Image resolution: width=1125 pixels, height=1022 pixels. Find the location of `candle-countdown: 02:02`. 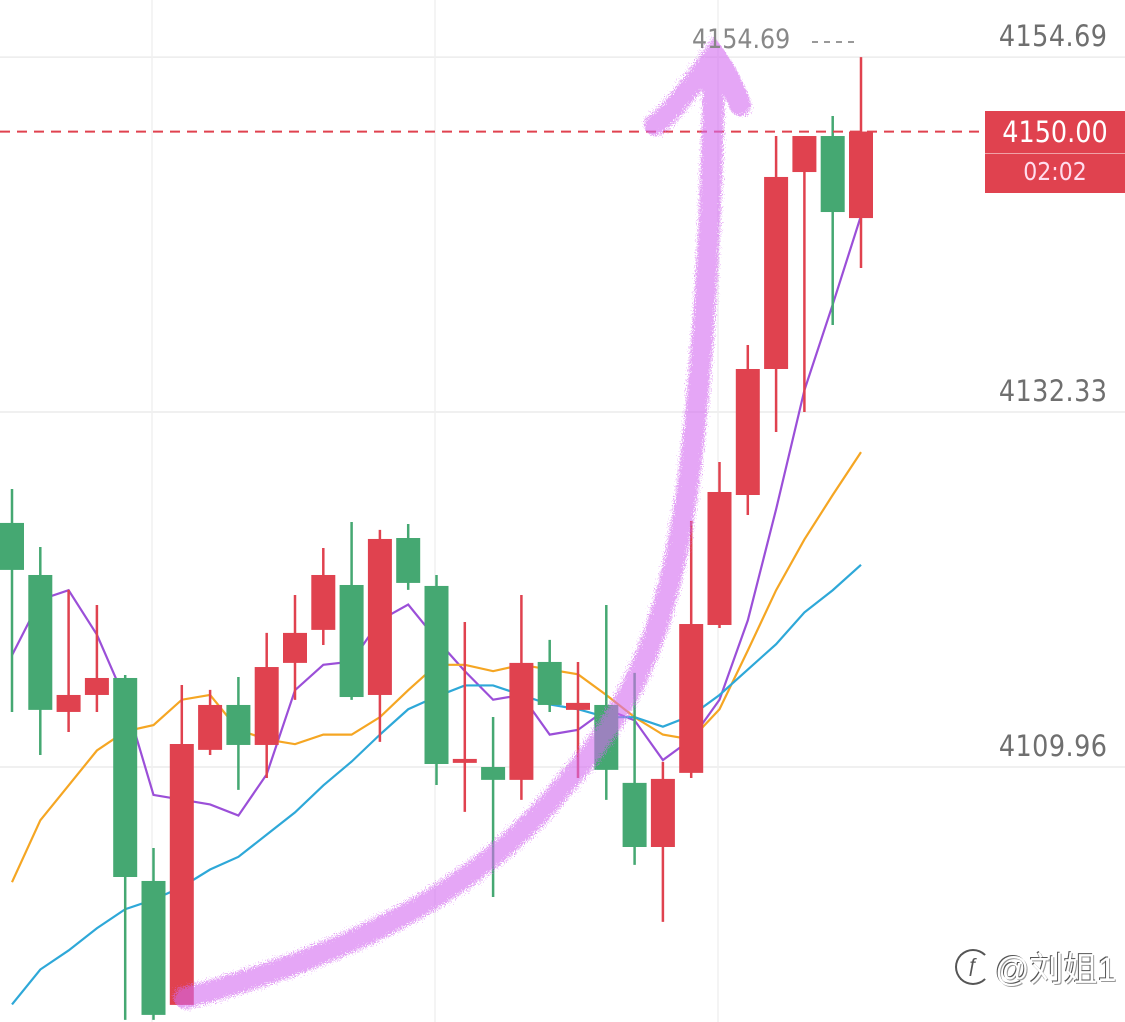

candle-countdown: 02:02 is located at coordinates (1055, 171).